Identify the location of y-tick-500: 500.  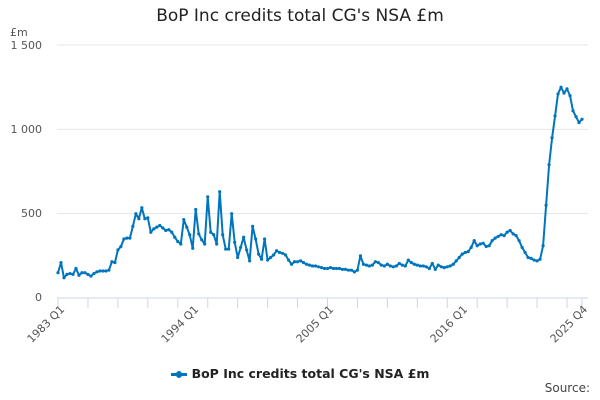
(31, 213).